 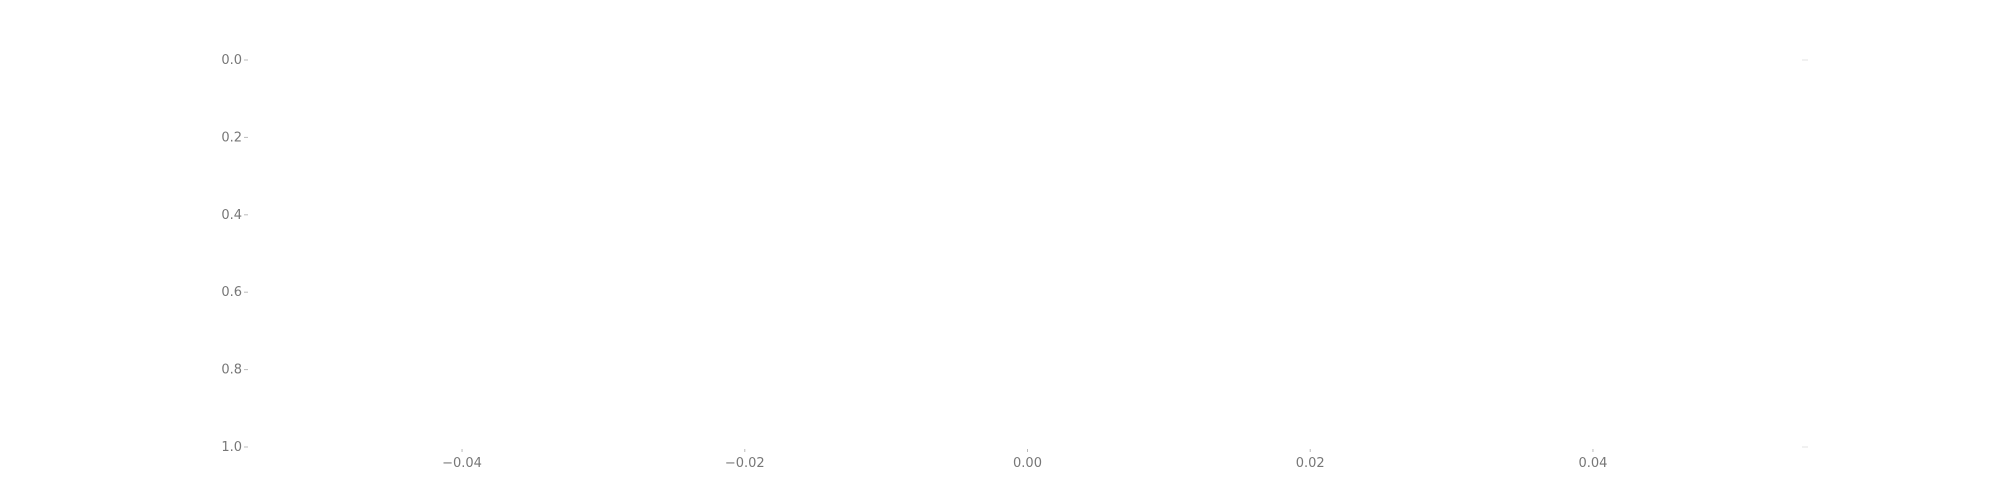 What do you see at coordinates (462, 463) in the screenshot?
I see `x-tick-label: −0.04` at bounding box center [462, 463].